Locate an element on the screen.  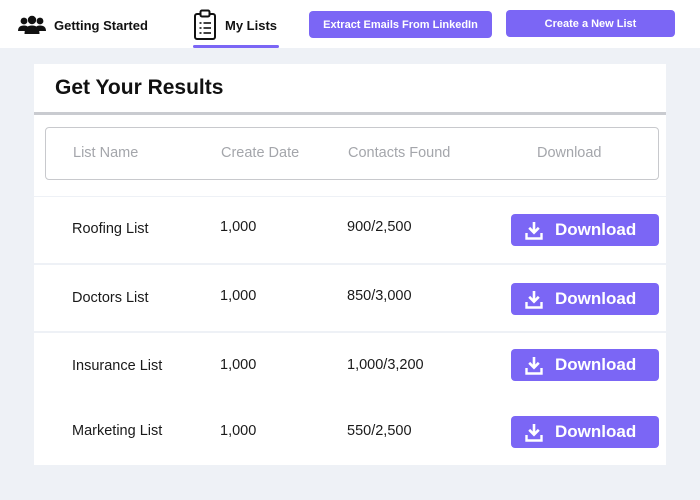
nav-getting-started-label: Getting Started is located at coordinates (101, 25).